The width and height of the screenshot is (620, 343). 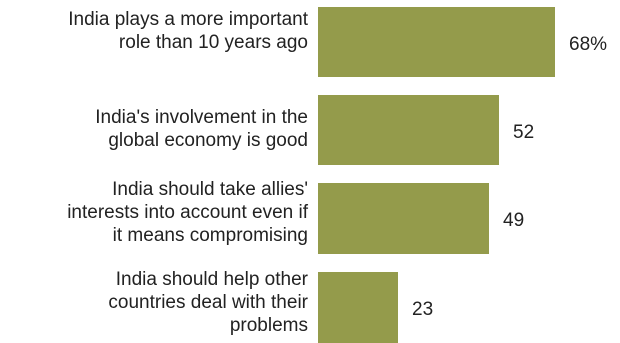 What do you see at coordinates (188, 19) in the screenshot?
I see `category-label-line: India plays a more important` at bounding box center [188, 19].